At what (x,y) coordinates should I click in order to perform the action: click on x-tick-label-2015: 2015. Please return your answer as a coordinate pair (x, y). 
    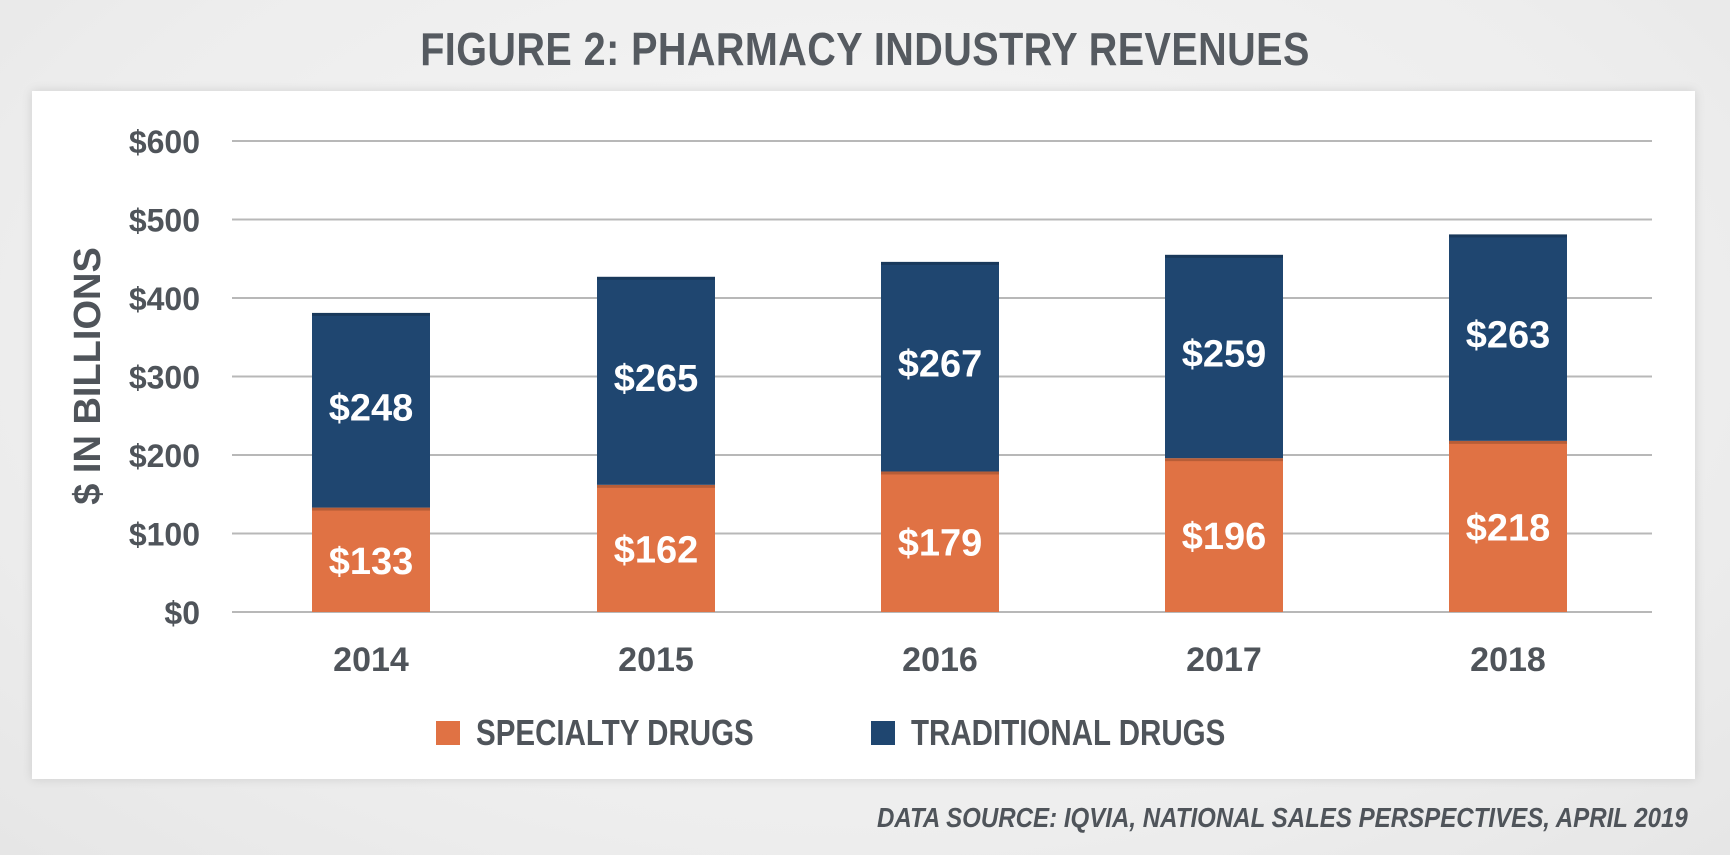
    Looking at the image, I should click on (656, 660).